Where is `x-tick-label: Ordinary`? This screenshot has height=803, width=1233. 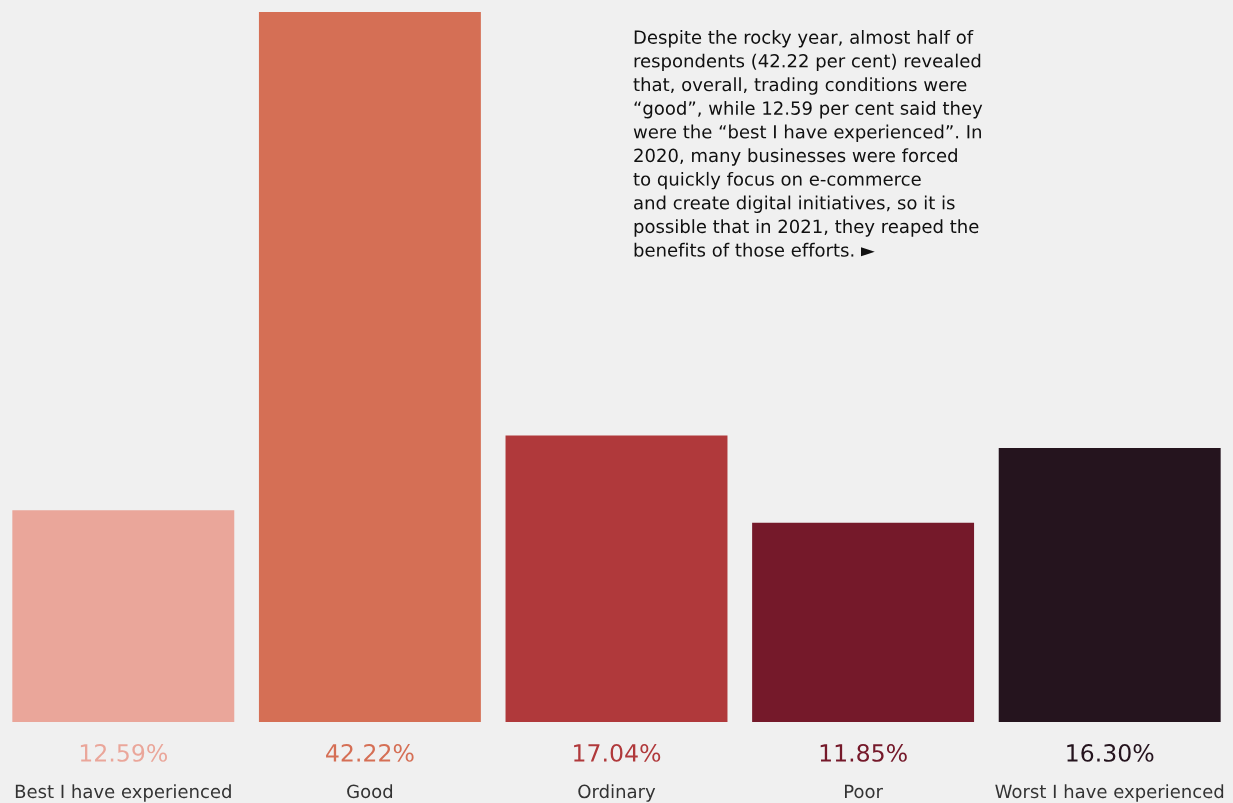 x-tick-label: Ordinary is located at coordinates (617, 793).